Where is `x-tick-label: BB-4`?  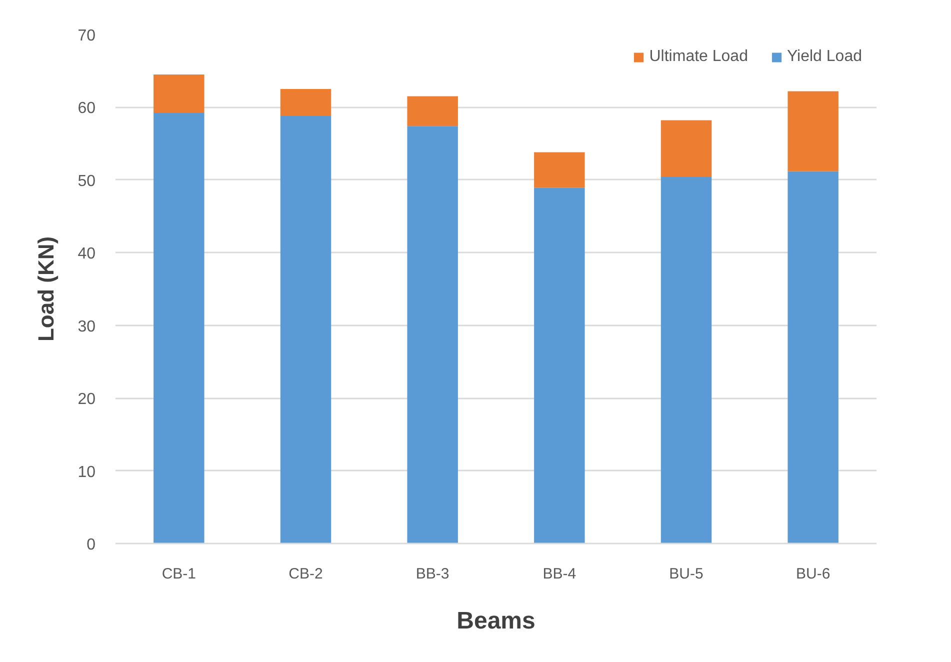 x-tick-label: BB-4 is located at coordinates (559, 574).